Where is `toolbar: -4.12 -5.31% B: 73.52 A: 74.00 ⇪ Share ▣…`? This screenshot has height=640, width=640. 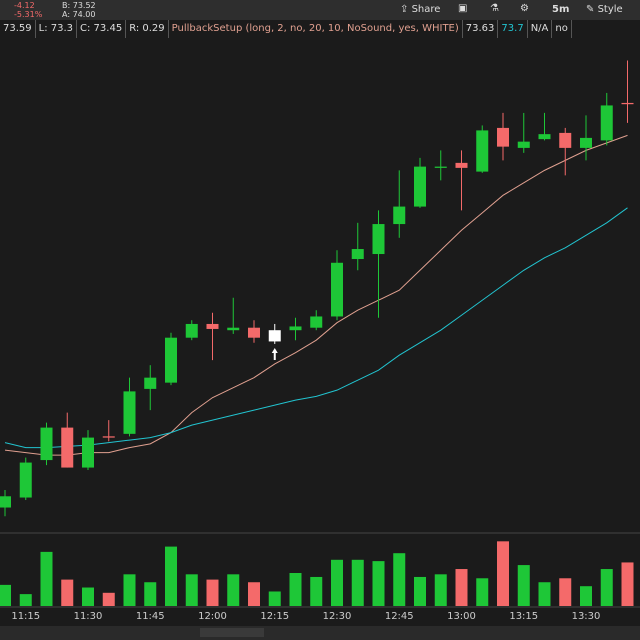 toolbar: -4.12 -5.31% B: 73.52 A: 74.00 ⇪ Share ▣… is located at coordinates (320, 10).